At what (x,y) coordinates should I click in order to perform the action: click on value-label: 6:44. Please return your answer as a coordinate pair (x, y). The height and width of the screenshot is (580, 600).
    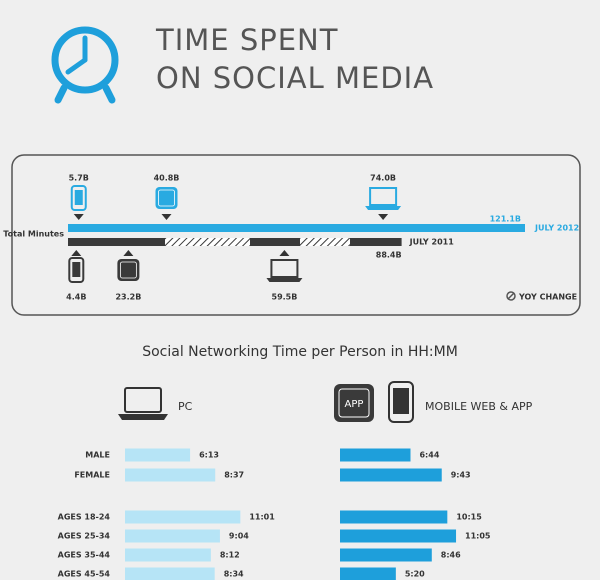
    Looking at the image, I should click on (429, 455).